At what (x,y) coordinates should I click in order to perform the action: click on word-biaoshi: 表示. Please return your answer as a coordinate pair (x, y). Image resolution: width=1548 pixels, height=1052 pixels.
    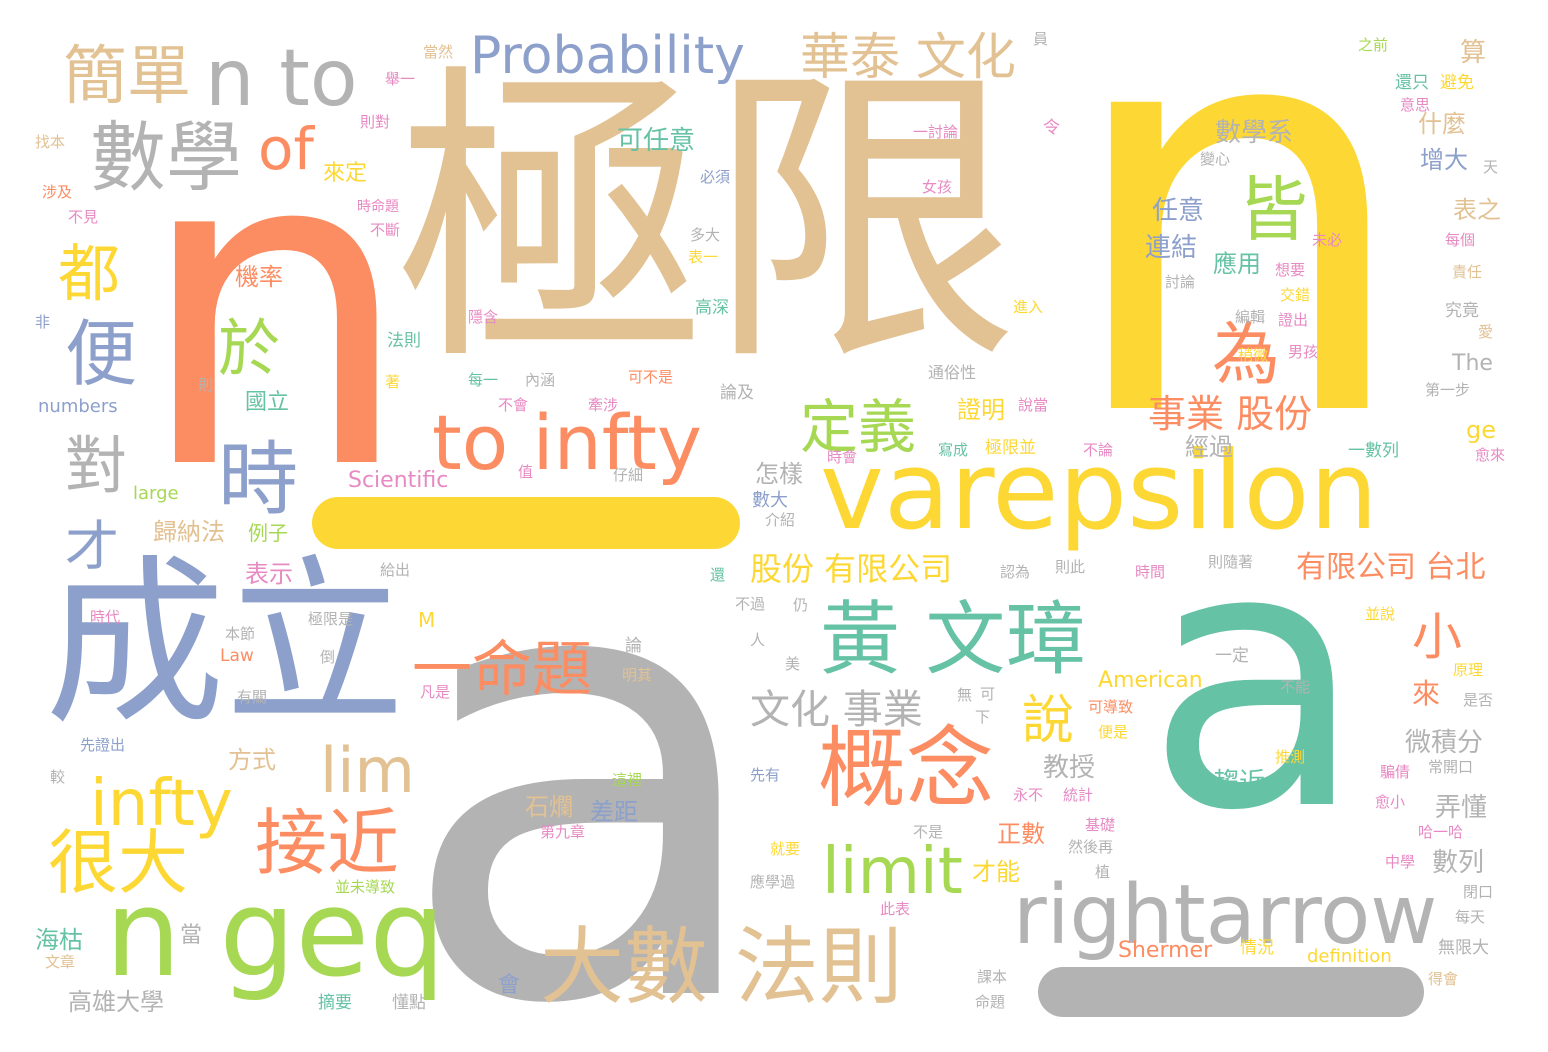
    Looking at the image, I should click on (269, 574).